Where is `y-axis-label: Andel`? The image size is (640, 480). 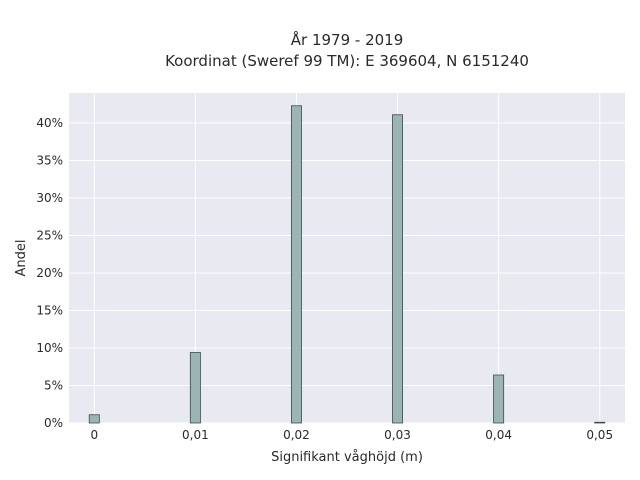 y-axis-label: Andel is located at coordinates (21, 258).